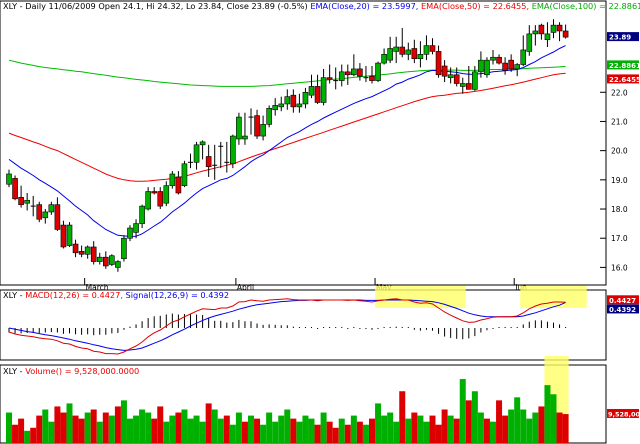 This screenshot has width=640, height=444. What do you see at coordinates (82, 371) in the screenshot?
I see `volume-legend: Volume() = 9,528,000.0000` at bounding box center [82, 371].